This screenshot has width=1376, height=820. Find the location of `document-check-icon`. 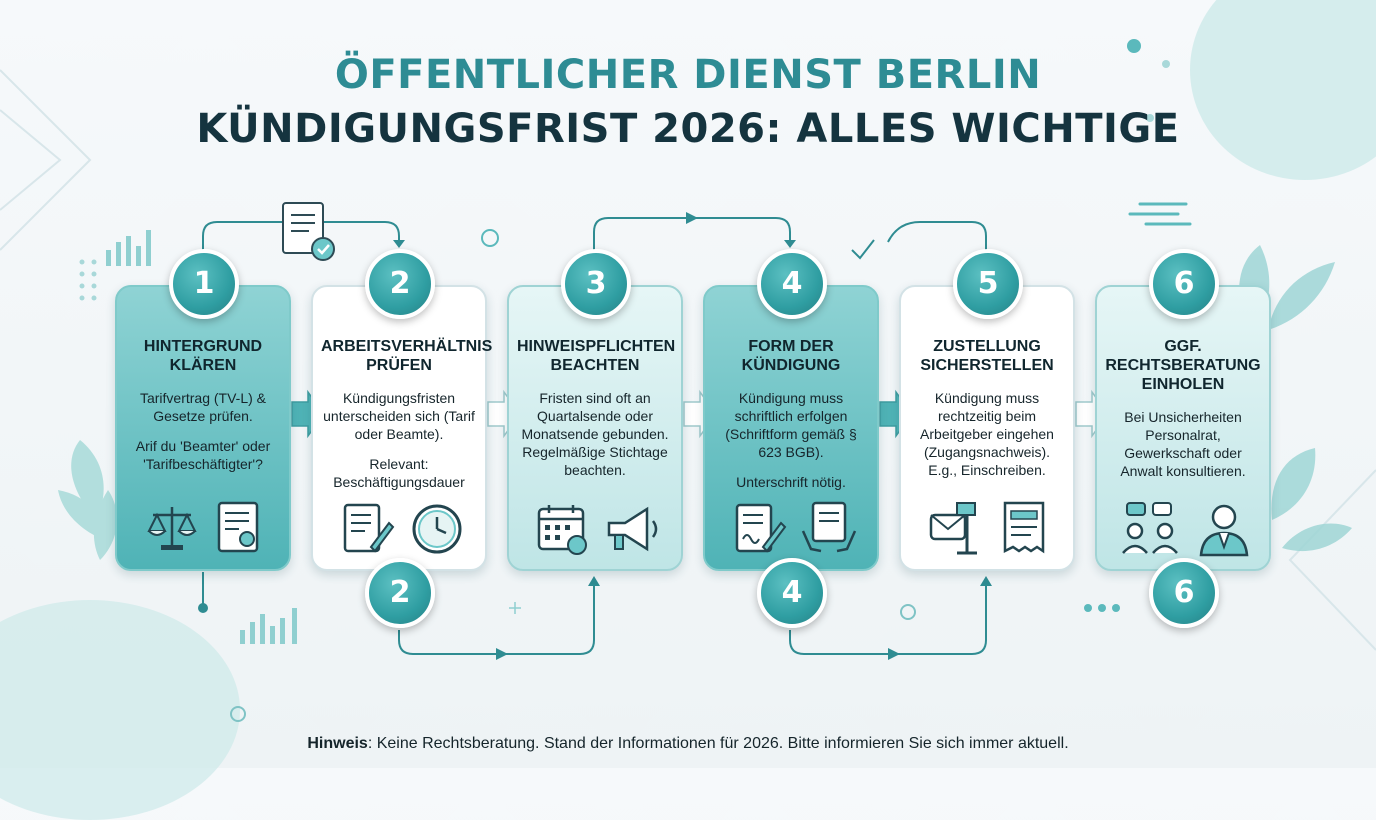

document-check-icon is located at coordinates (308, 231).